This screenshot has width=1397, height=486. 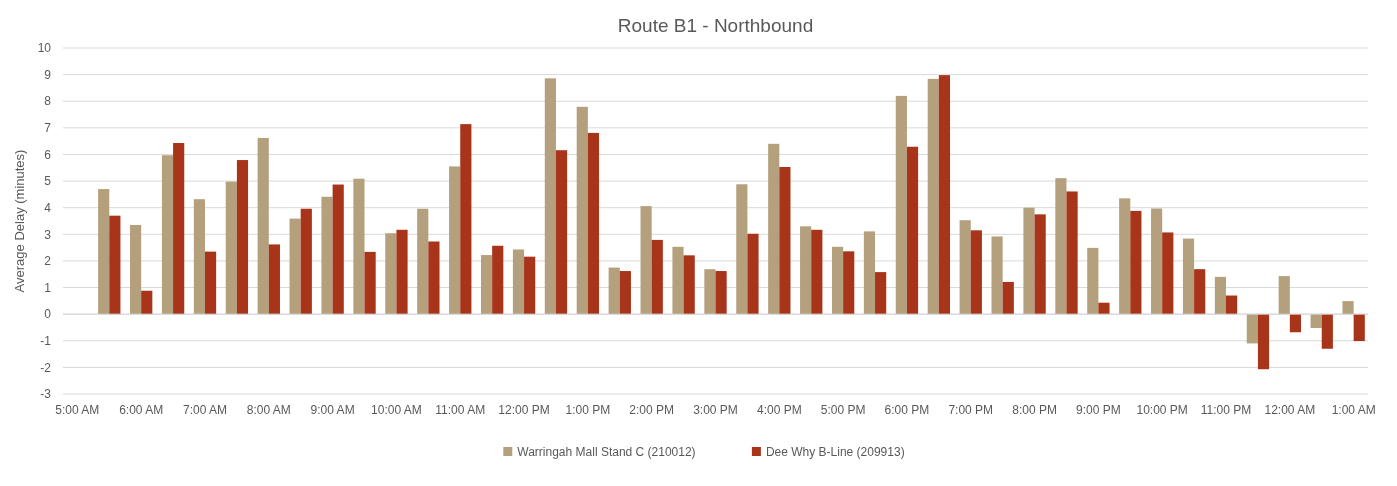 I want to click on y-tick-label: 2, so click(x=48, y=261).